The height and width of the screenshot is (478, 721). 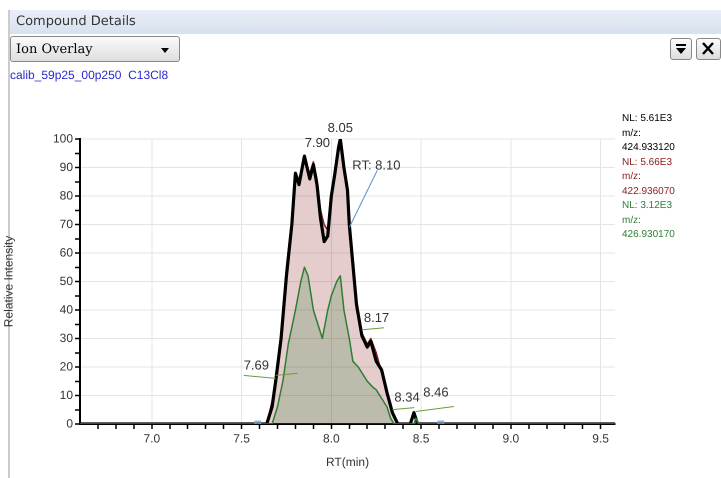 I want to click on x-tick-label: 7.0, so click(x=151, y=439).